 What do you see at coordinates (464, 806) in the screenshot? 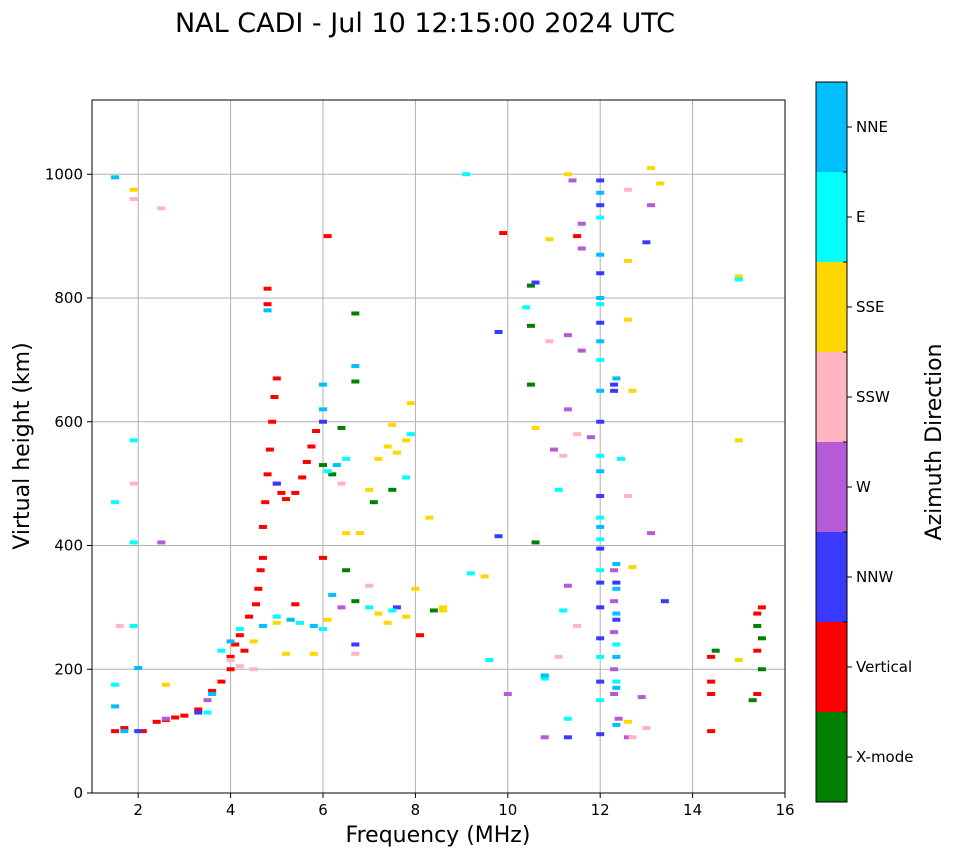
I see `x-axis-ticks: 2 4 6 8 10 12 14 16` at bounding box center [464, 806].